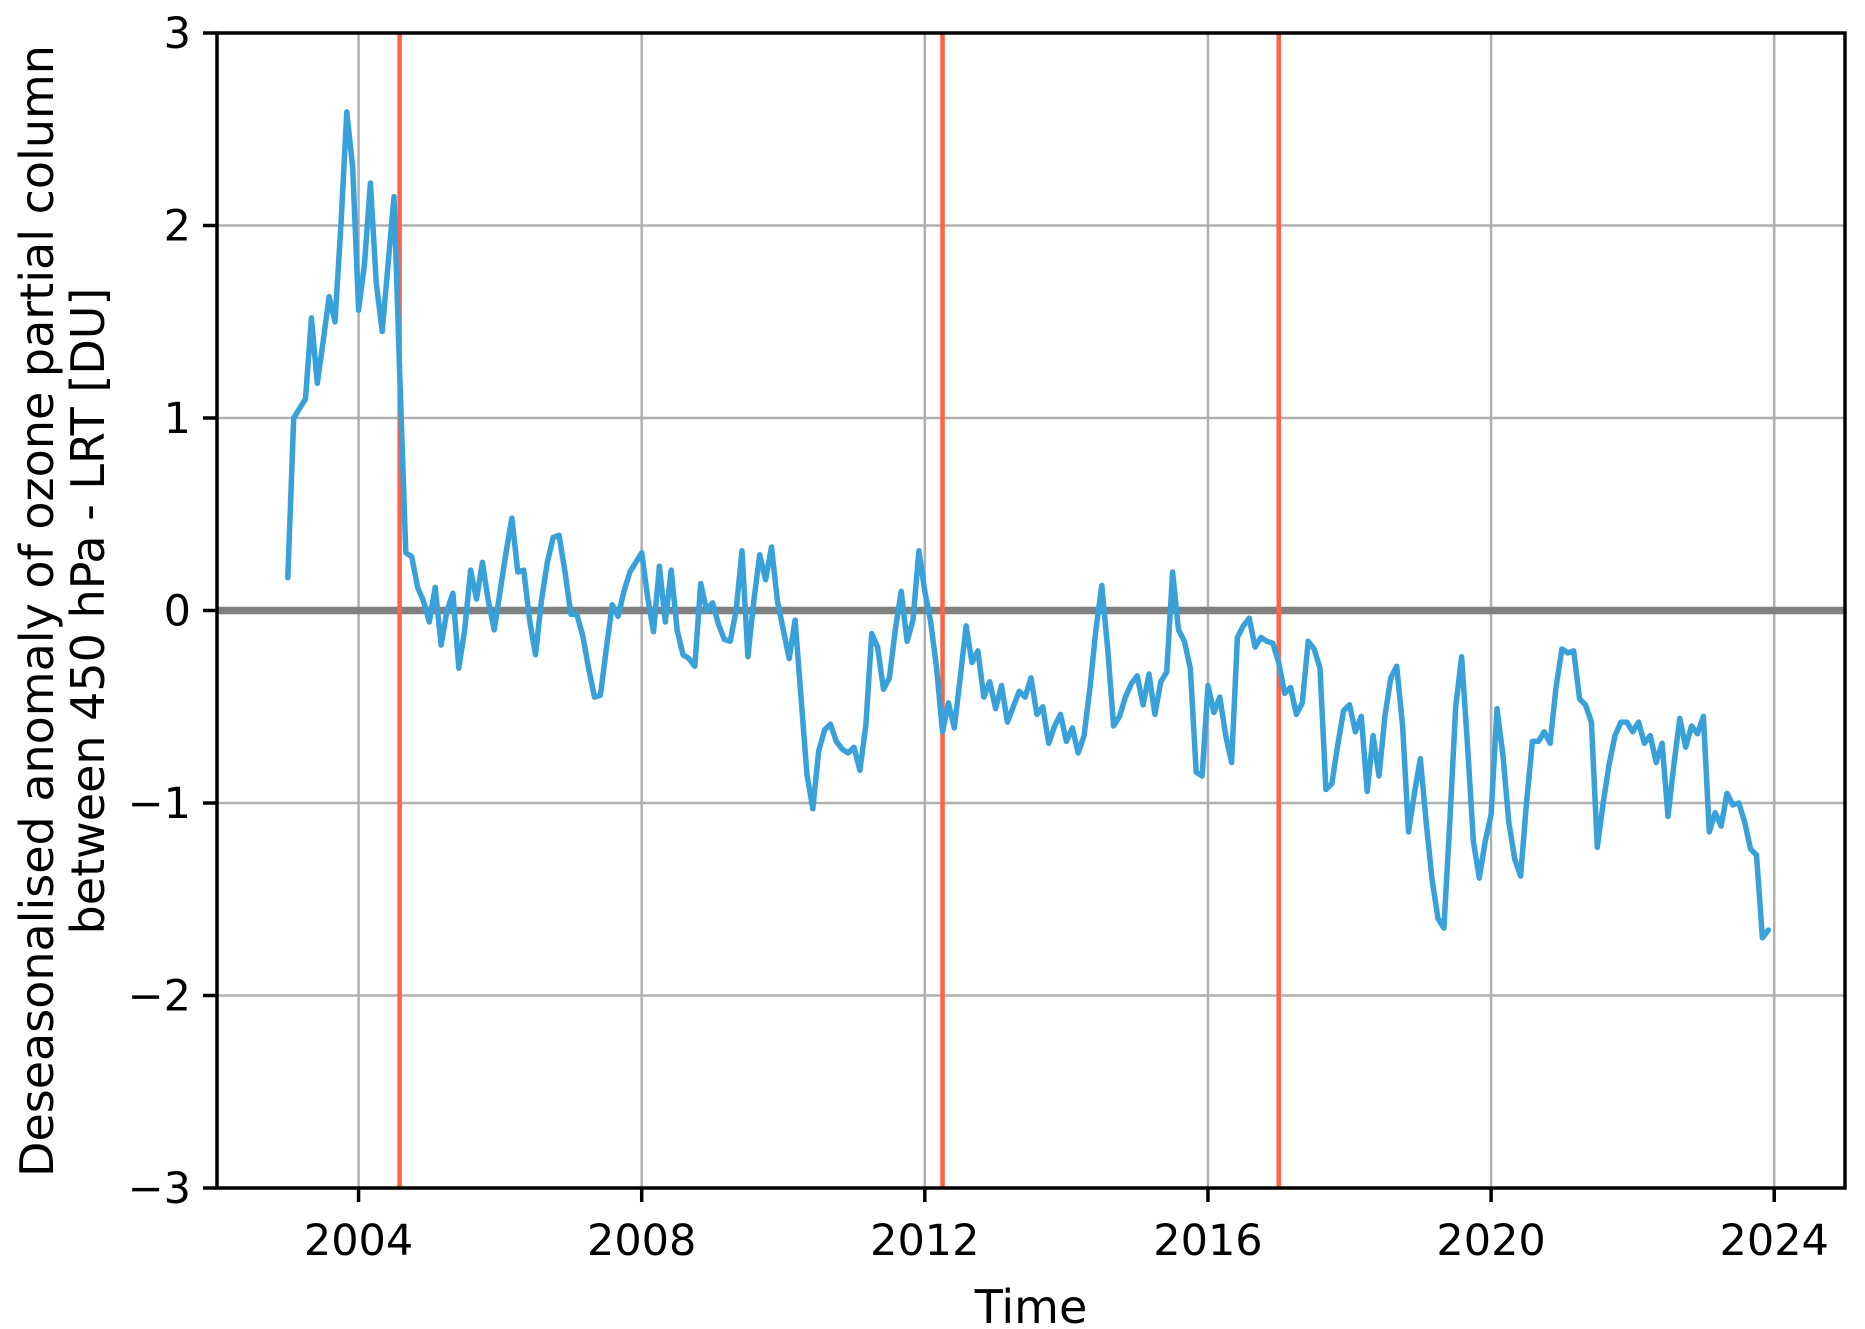 The image size is (1865, 1329). I want to click on y-tick-label: 3, so click(177, 34).